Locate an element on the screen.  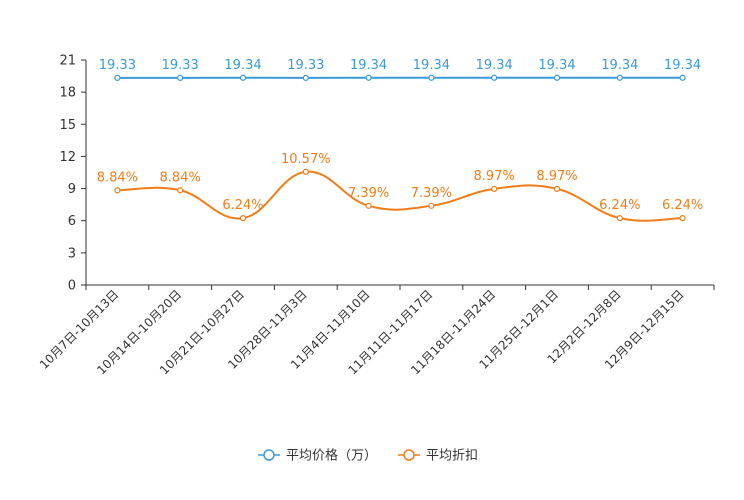
y-tick-label: 0 is located at coordinates (72, 286).